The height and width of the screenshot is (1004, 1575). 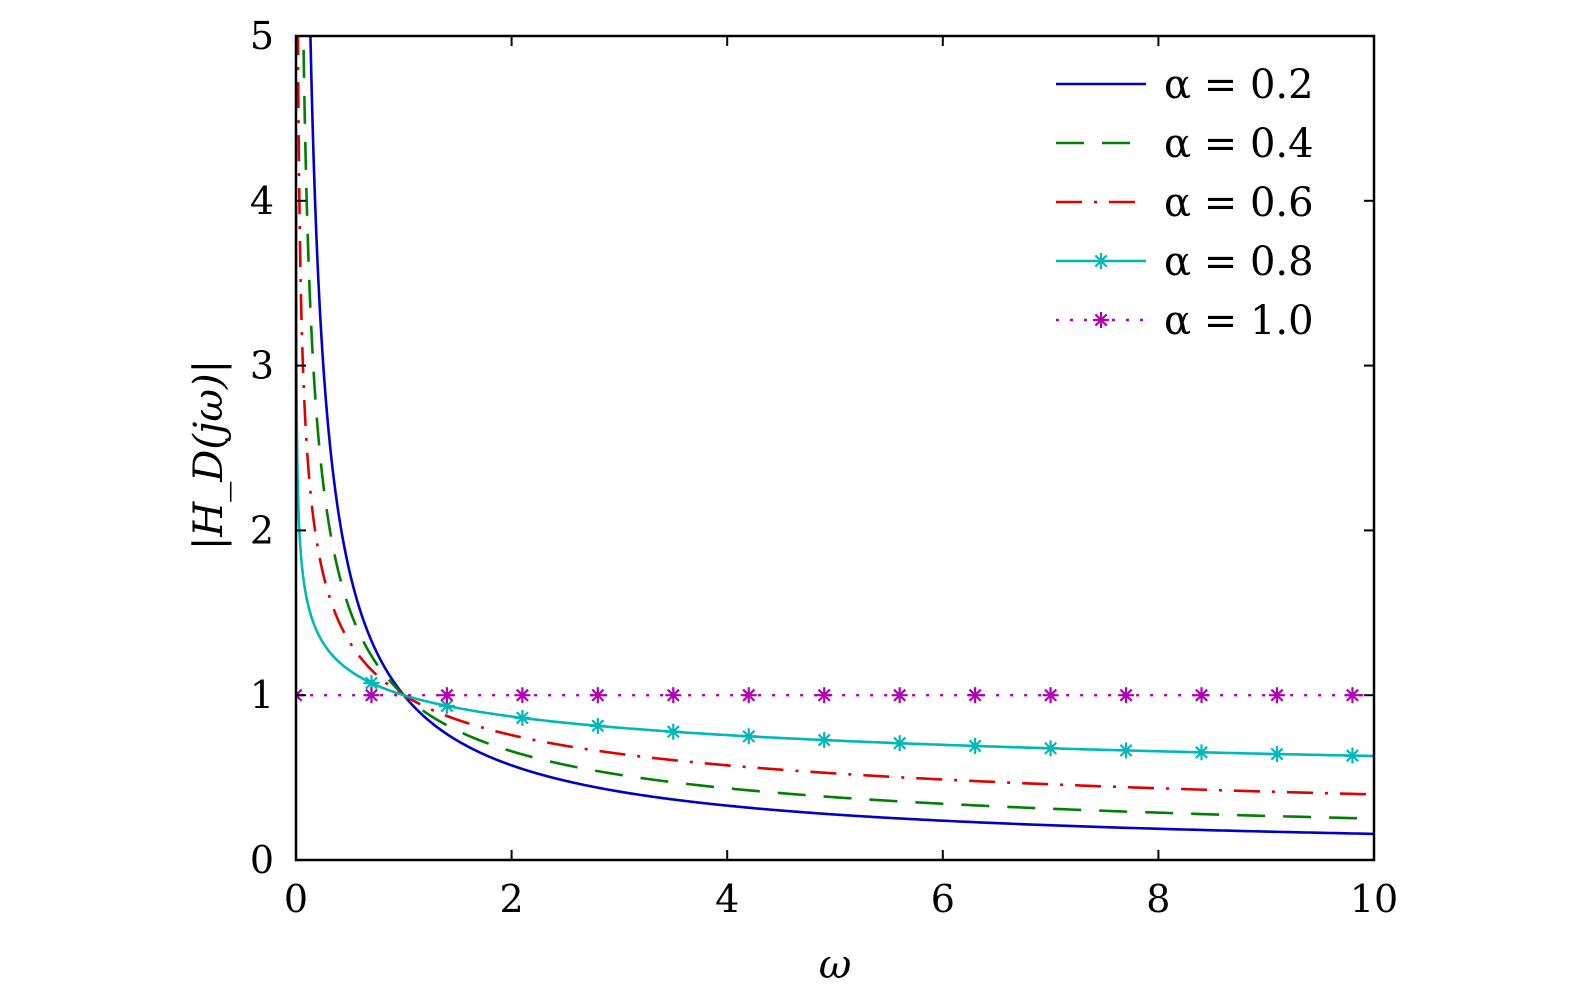 I want to click on legend: α = 0.2 α = 0.4 α = 0.6 α = 0.8 α = 1.0, so click(x=1185, y=203).